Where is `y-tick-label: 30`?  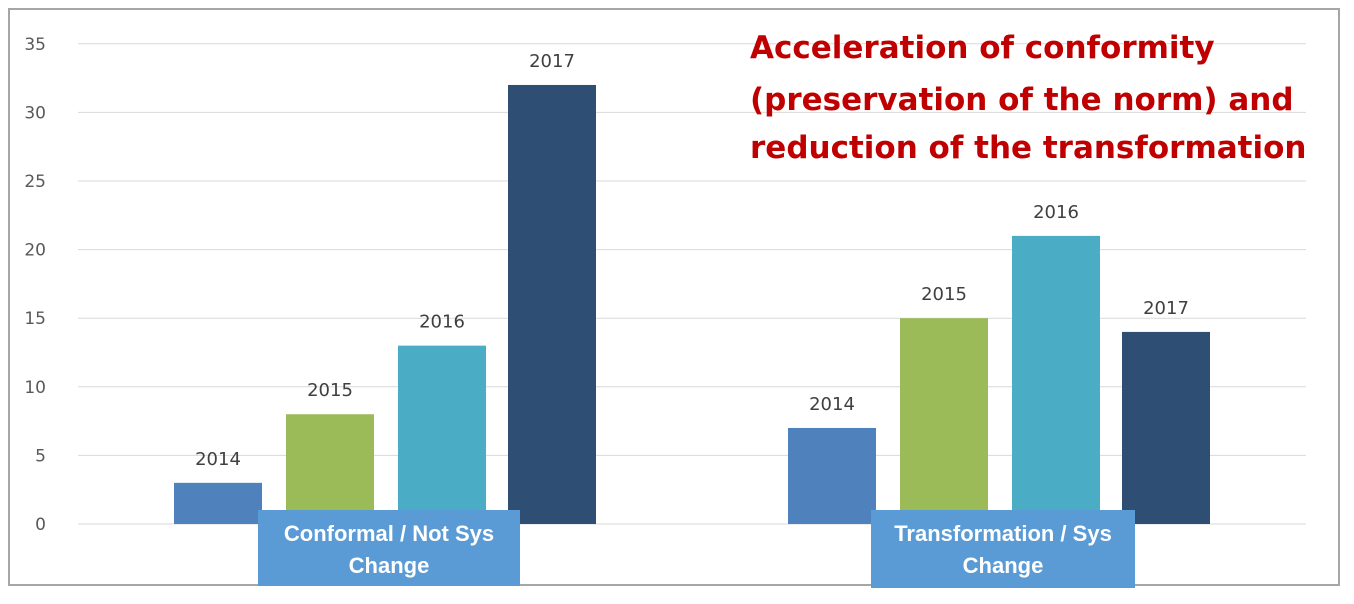
y-tick-label: 30 is located at coordinates (35, 113).